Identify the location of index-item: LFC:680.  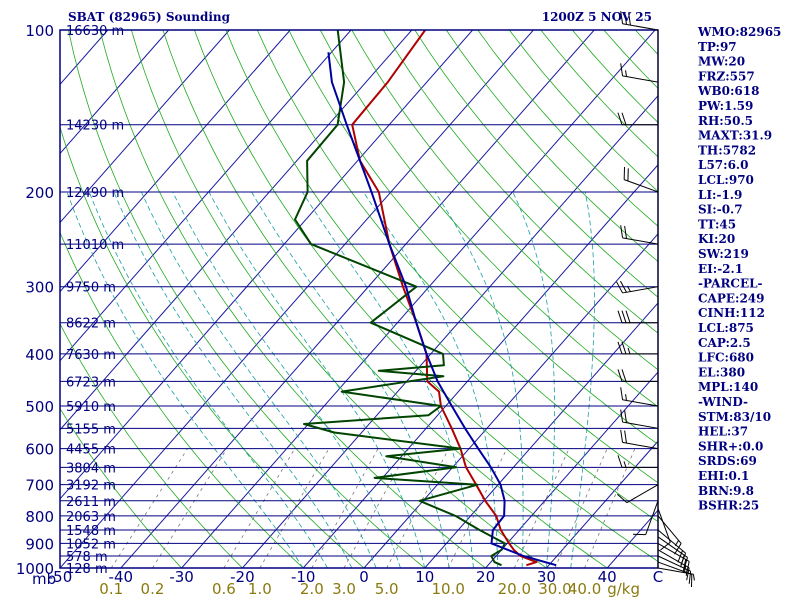
(726, 358).